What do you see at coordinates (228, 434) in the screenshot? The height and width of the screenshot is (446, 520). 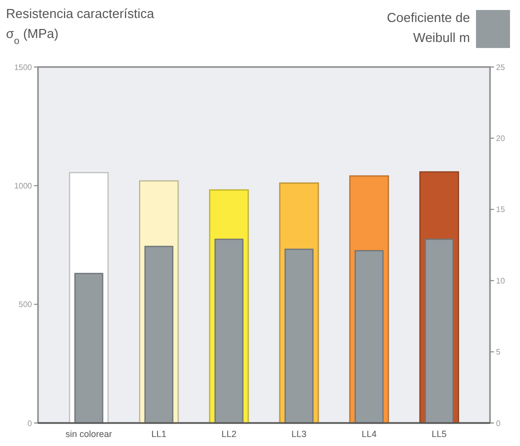 I see `x-tick-label: LL2` at bounding box center [228, 434].